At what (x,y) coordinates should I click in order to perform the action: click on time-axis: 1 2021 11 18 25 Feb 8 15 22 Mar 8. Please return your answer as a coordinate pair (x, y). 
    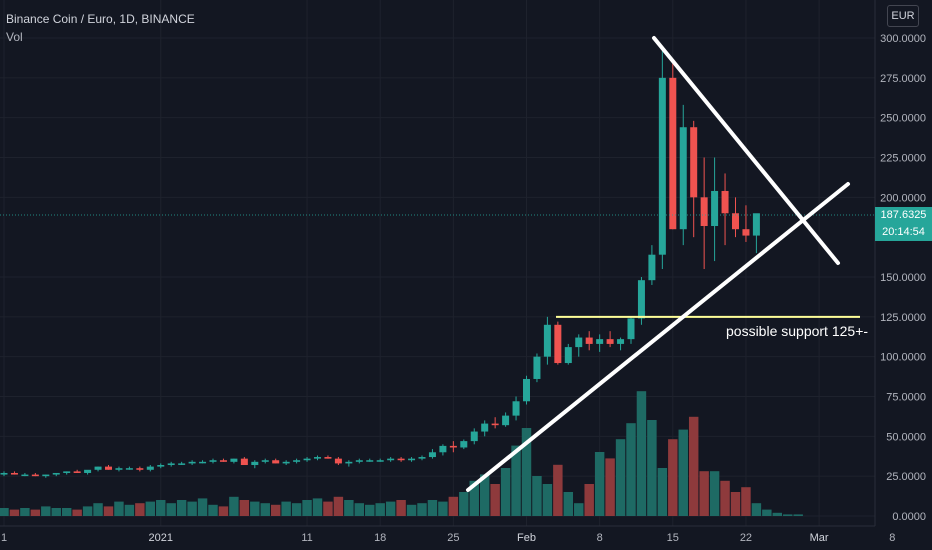
    Looking at the image, I should click on (447, 537).